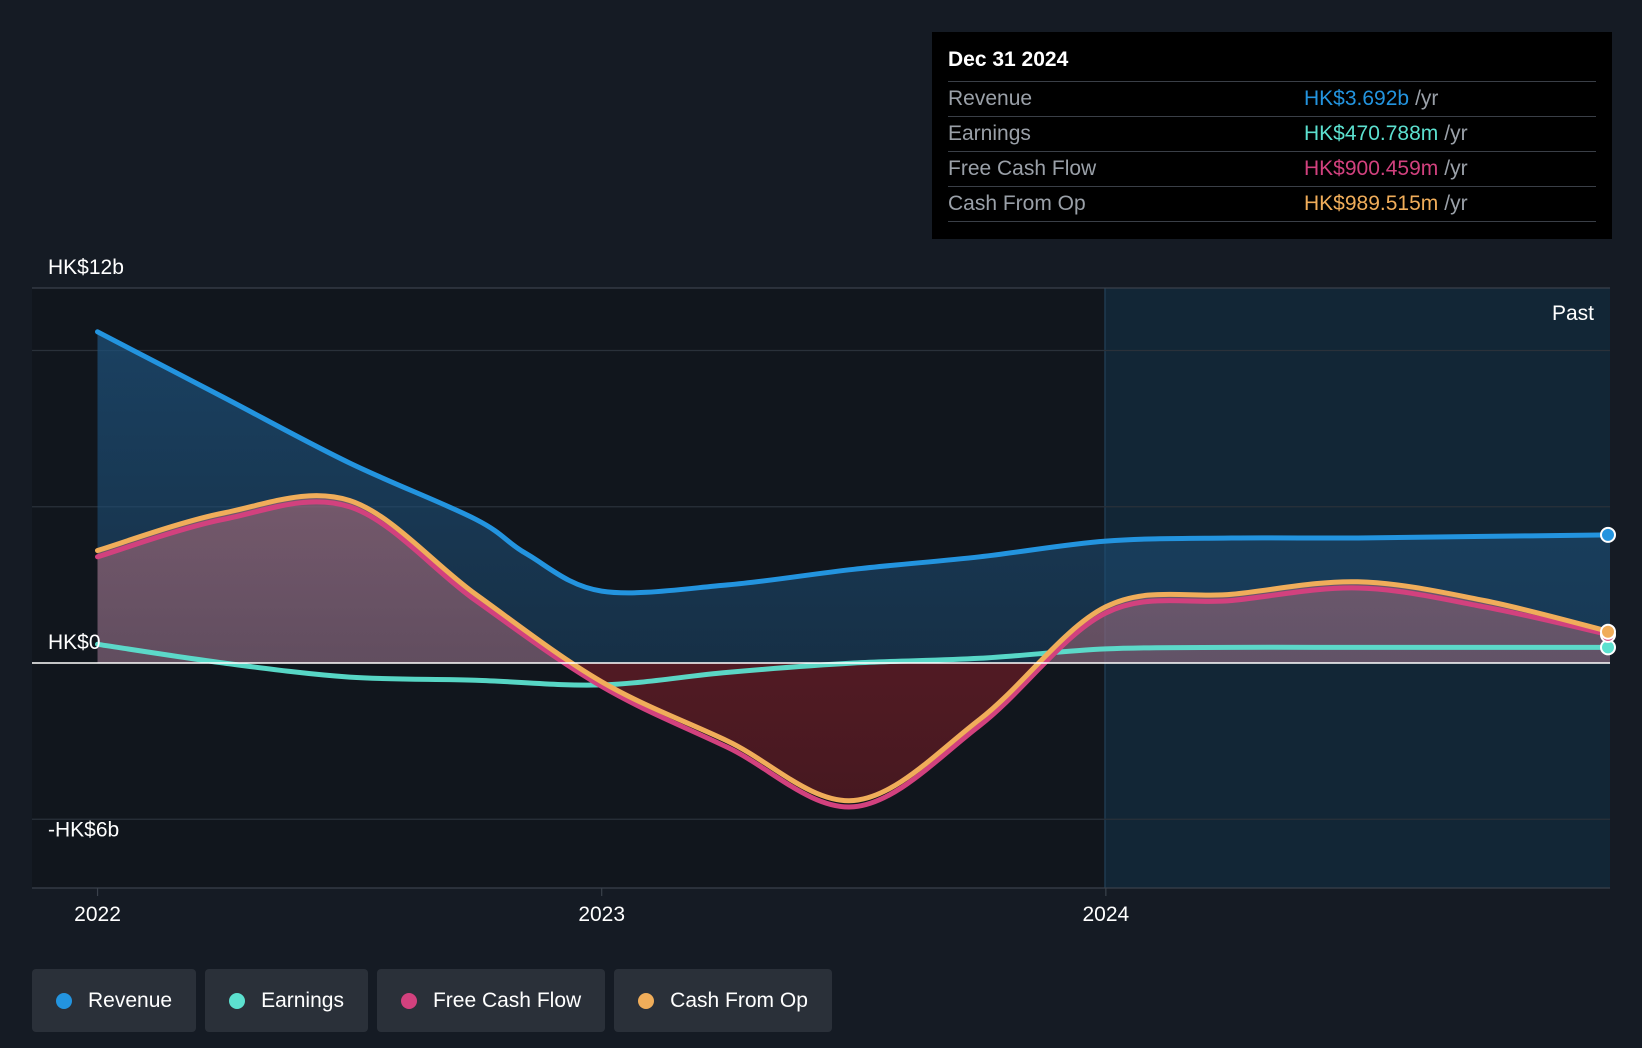 The height and width of the screenshot is (1048, 1642). Describe the element at coordinates (86, 267) in the screenshot. I see `y-tick-label: HK$12b` at that location.